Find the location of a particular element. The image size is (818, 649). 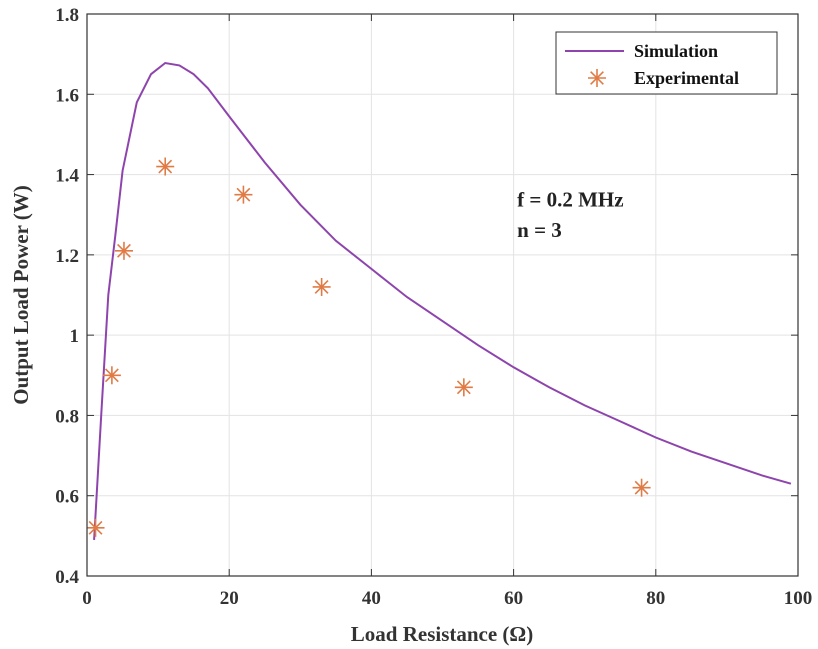

y-tick-label: 1 is located at coordinates (75, 336).